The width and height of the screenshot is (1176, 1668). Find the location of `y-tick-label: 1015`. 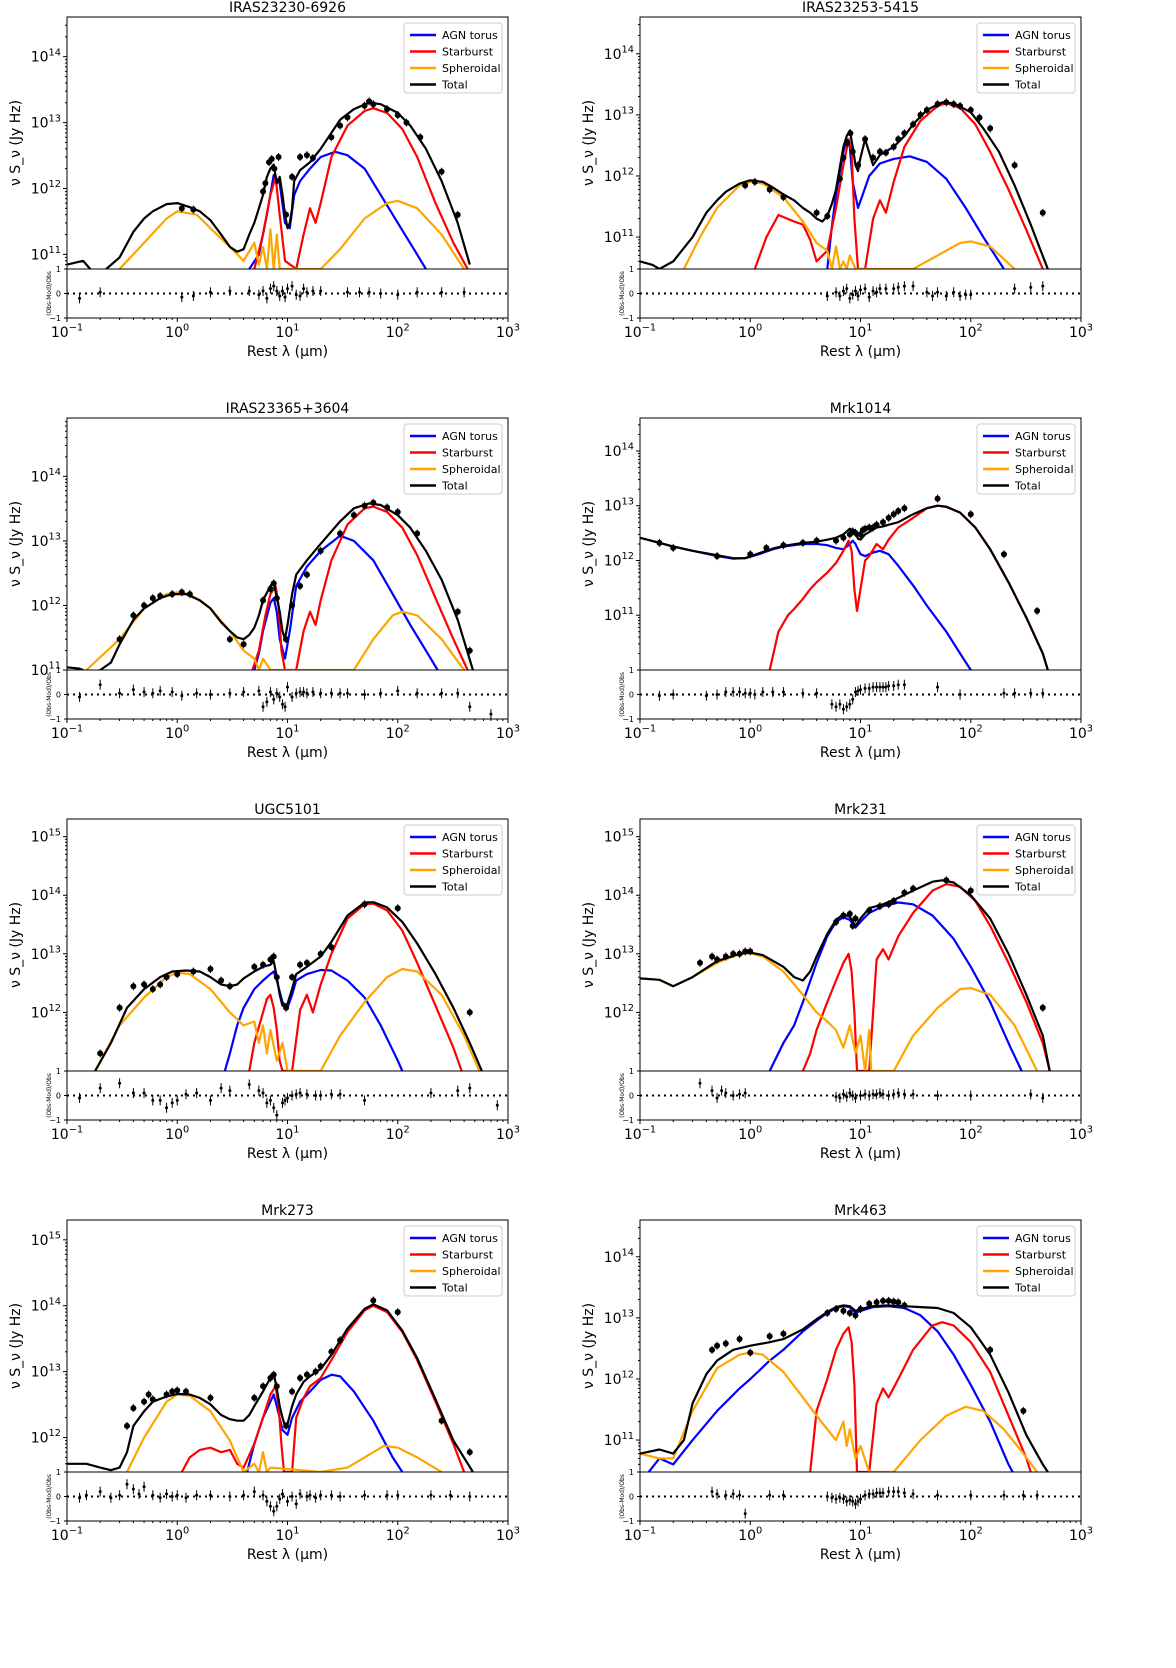

y-tick-label: 1015 is located at coordinates (619, 836).